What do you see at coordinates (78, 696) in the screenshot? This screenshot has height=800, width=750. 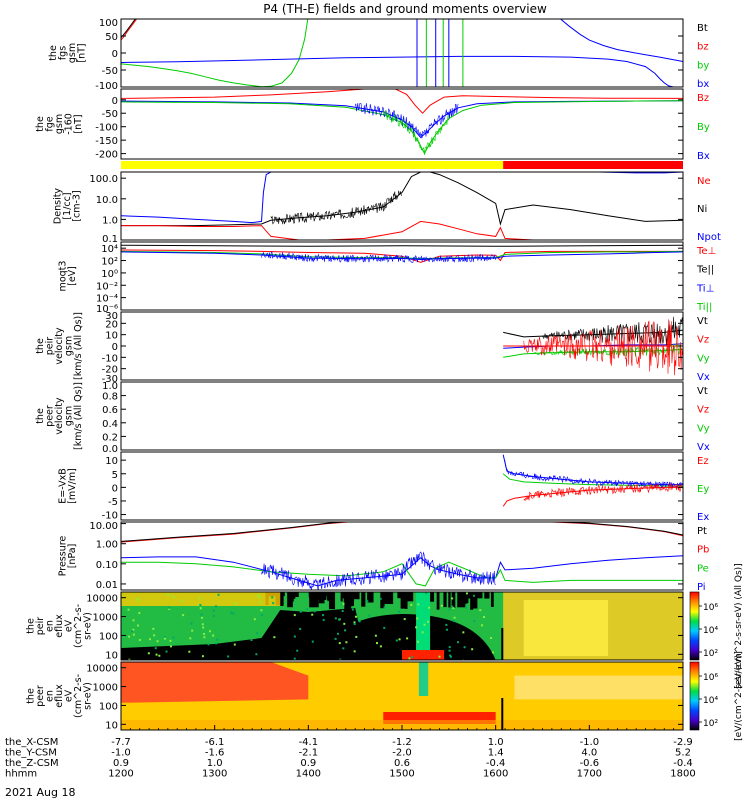 I see `y-axis-label: (cm^2-s-` at bounding box center [78, 696].